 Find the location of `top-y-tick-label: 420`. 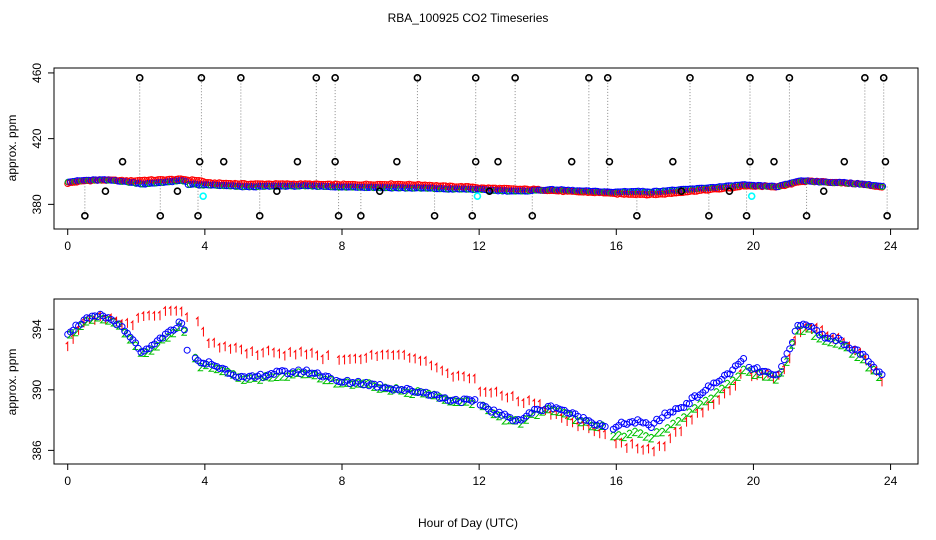

top-y-tick-label: 420 is located at coordinates (37, 138).